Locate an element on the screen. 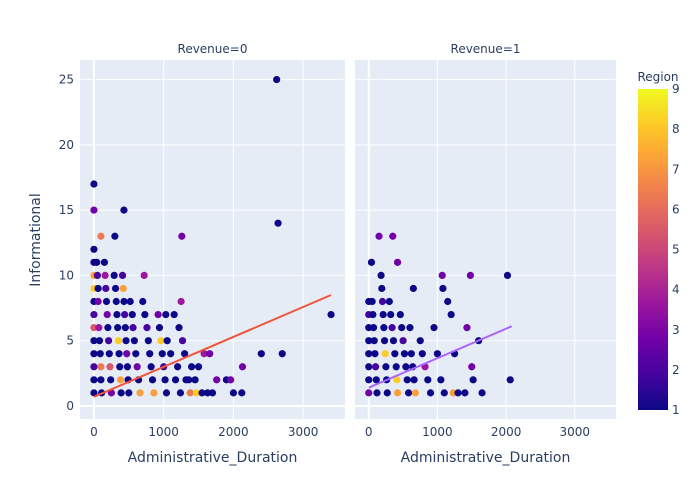 Image resolution: width=700 pixels, height=500 pixels. scatter-points is located at coordinates (439, 314).